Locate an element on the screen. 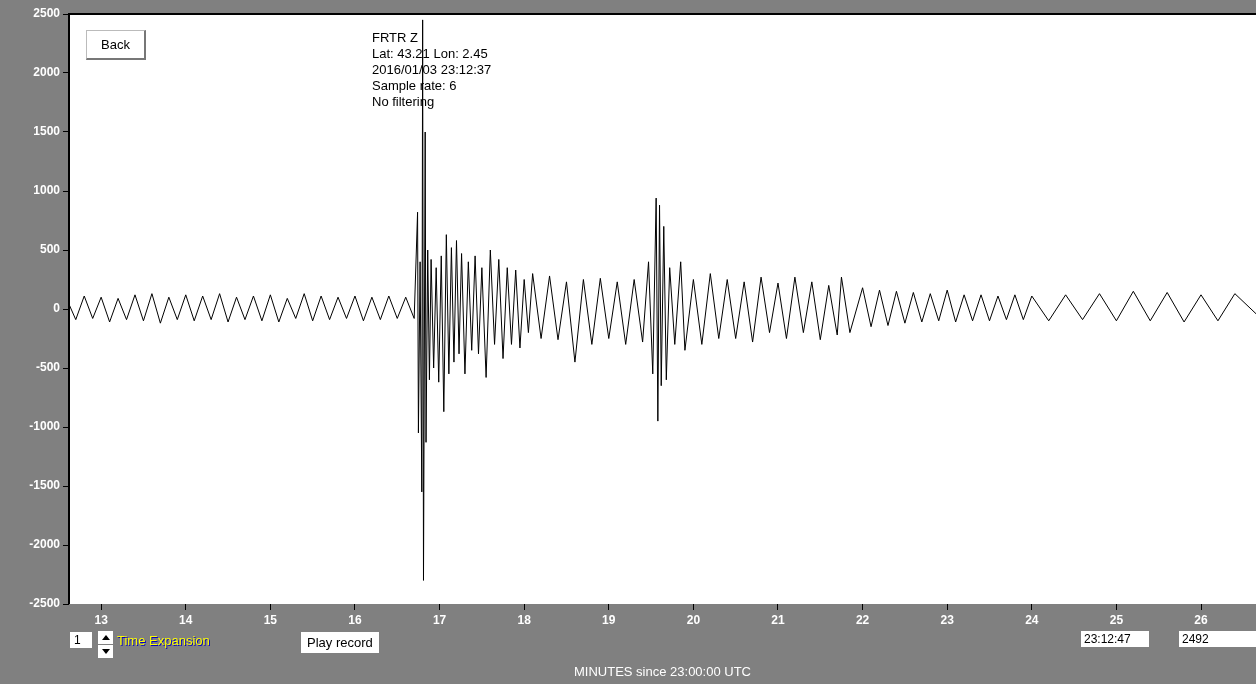 The image size is (1256, 684). x-axis-title: MINUTES since 23:00:00 UTC is located at coordinates (662, 671).